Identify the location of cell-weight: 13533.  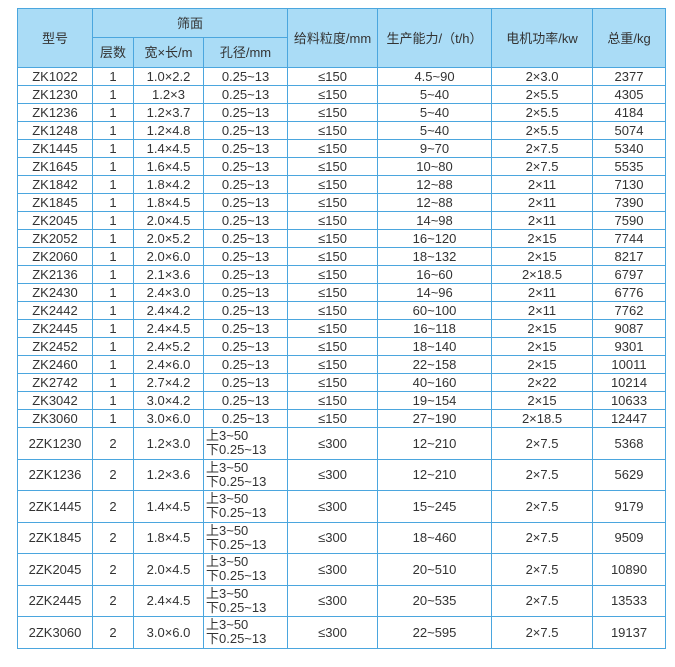
(629, 600).